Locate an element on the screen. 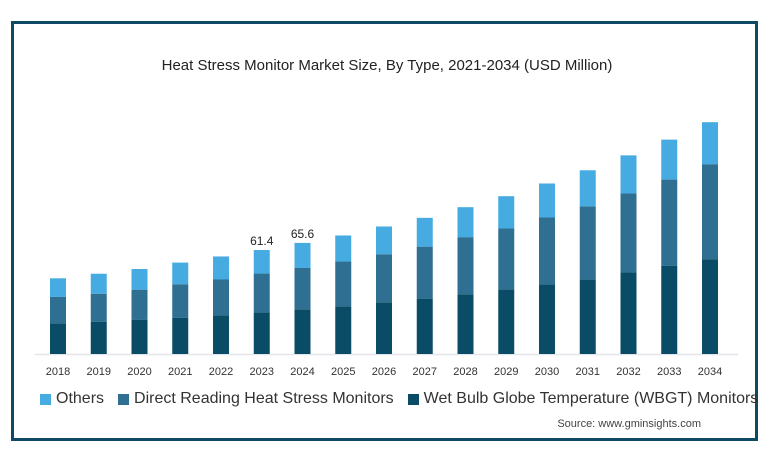  x-tick-label-2025: 2025 is located at coordinates (343, 372).